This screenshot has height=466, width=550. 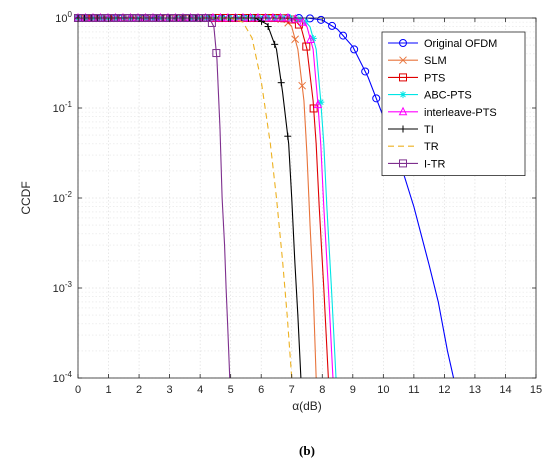 What do you see at coordinates (26, 197) in the screenshot?
I see `y-axis-label: CCDF` at bounding box center [26, 197].